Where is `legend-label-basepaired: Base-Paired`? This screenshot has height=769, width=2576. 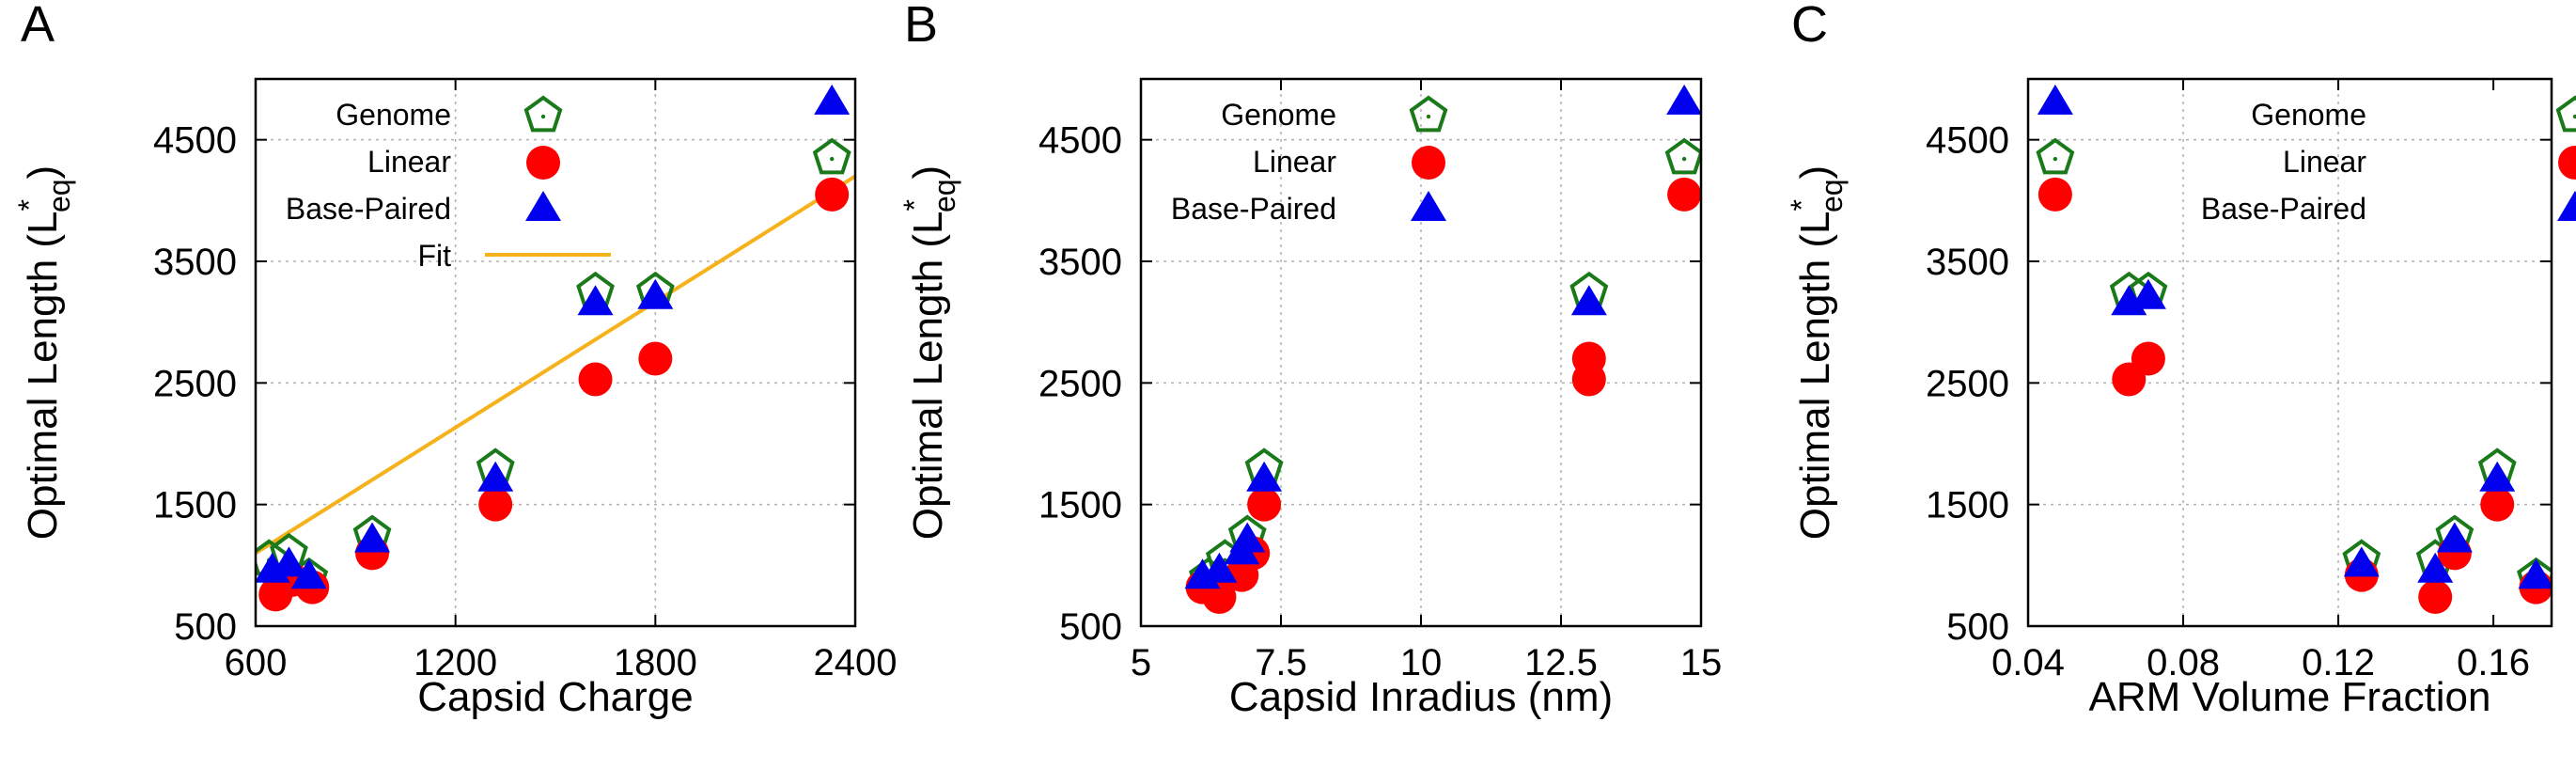
legend-label-basepaired: Base-Paired is located at coordinates (368, 209).